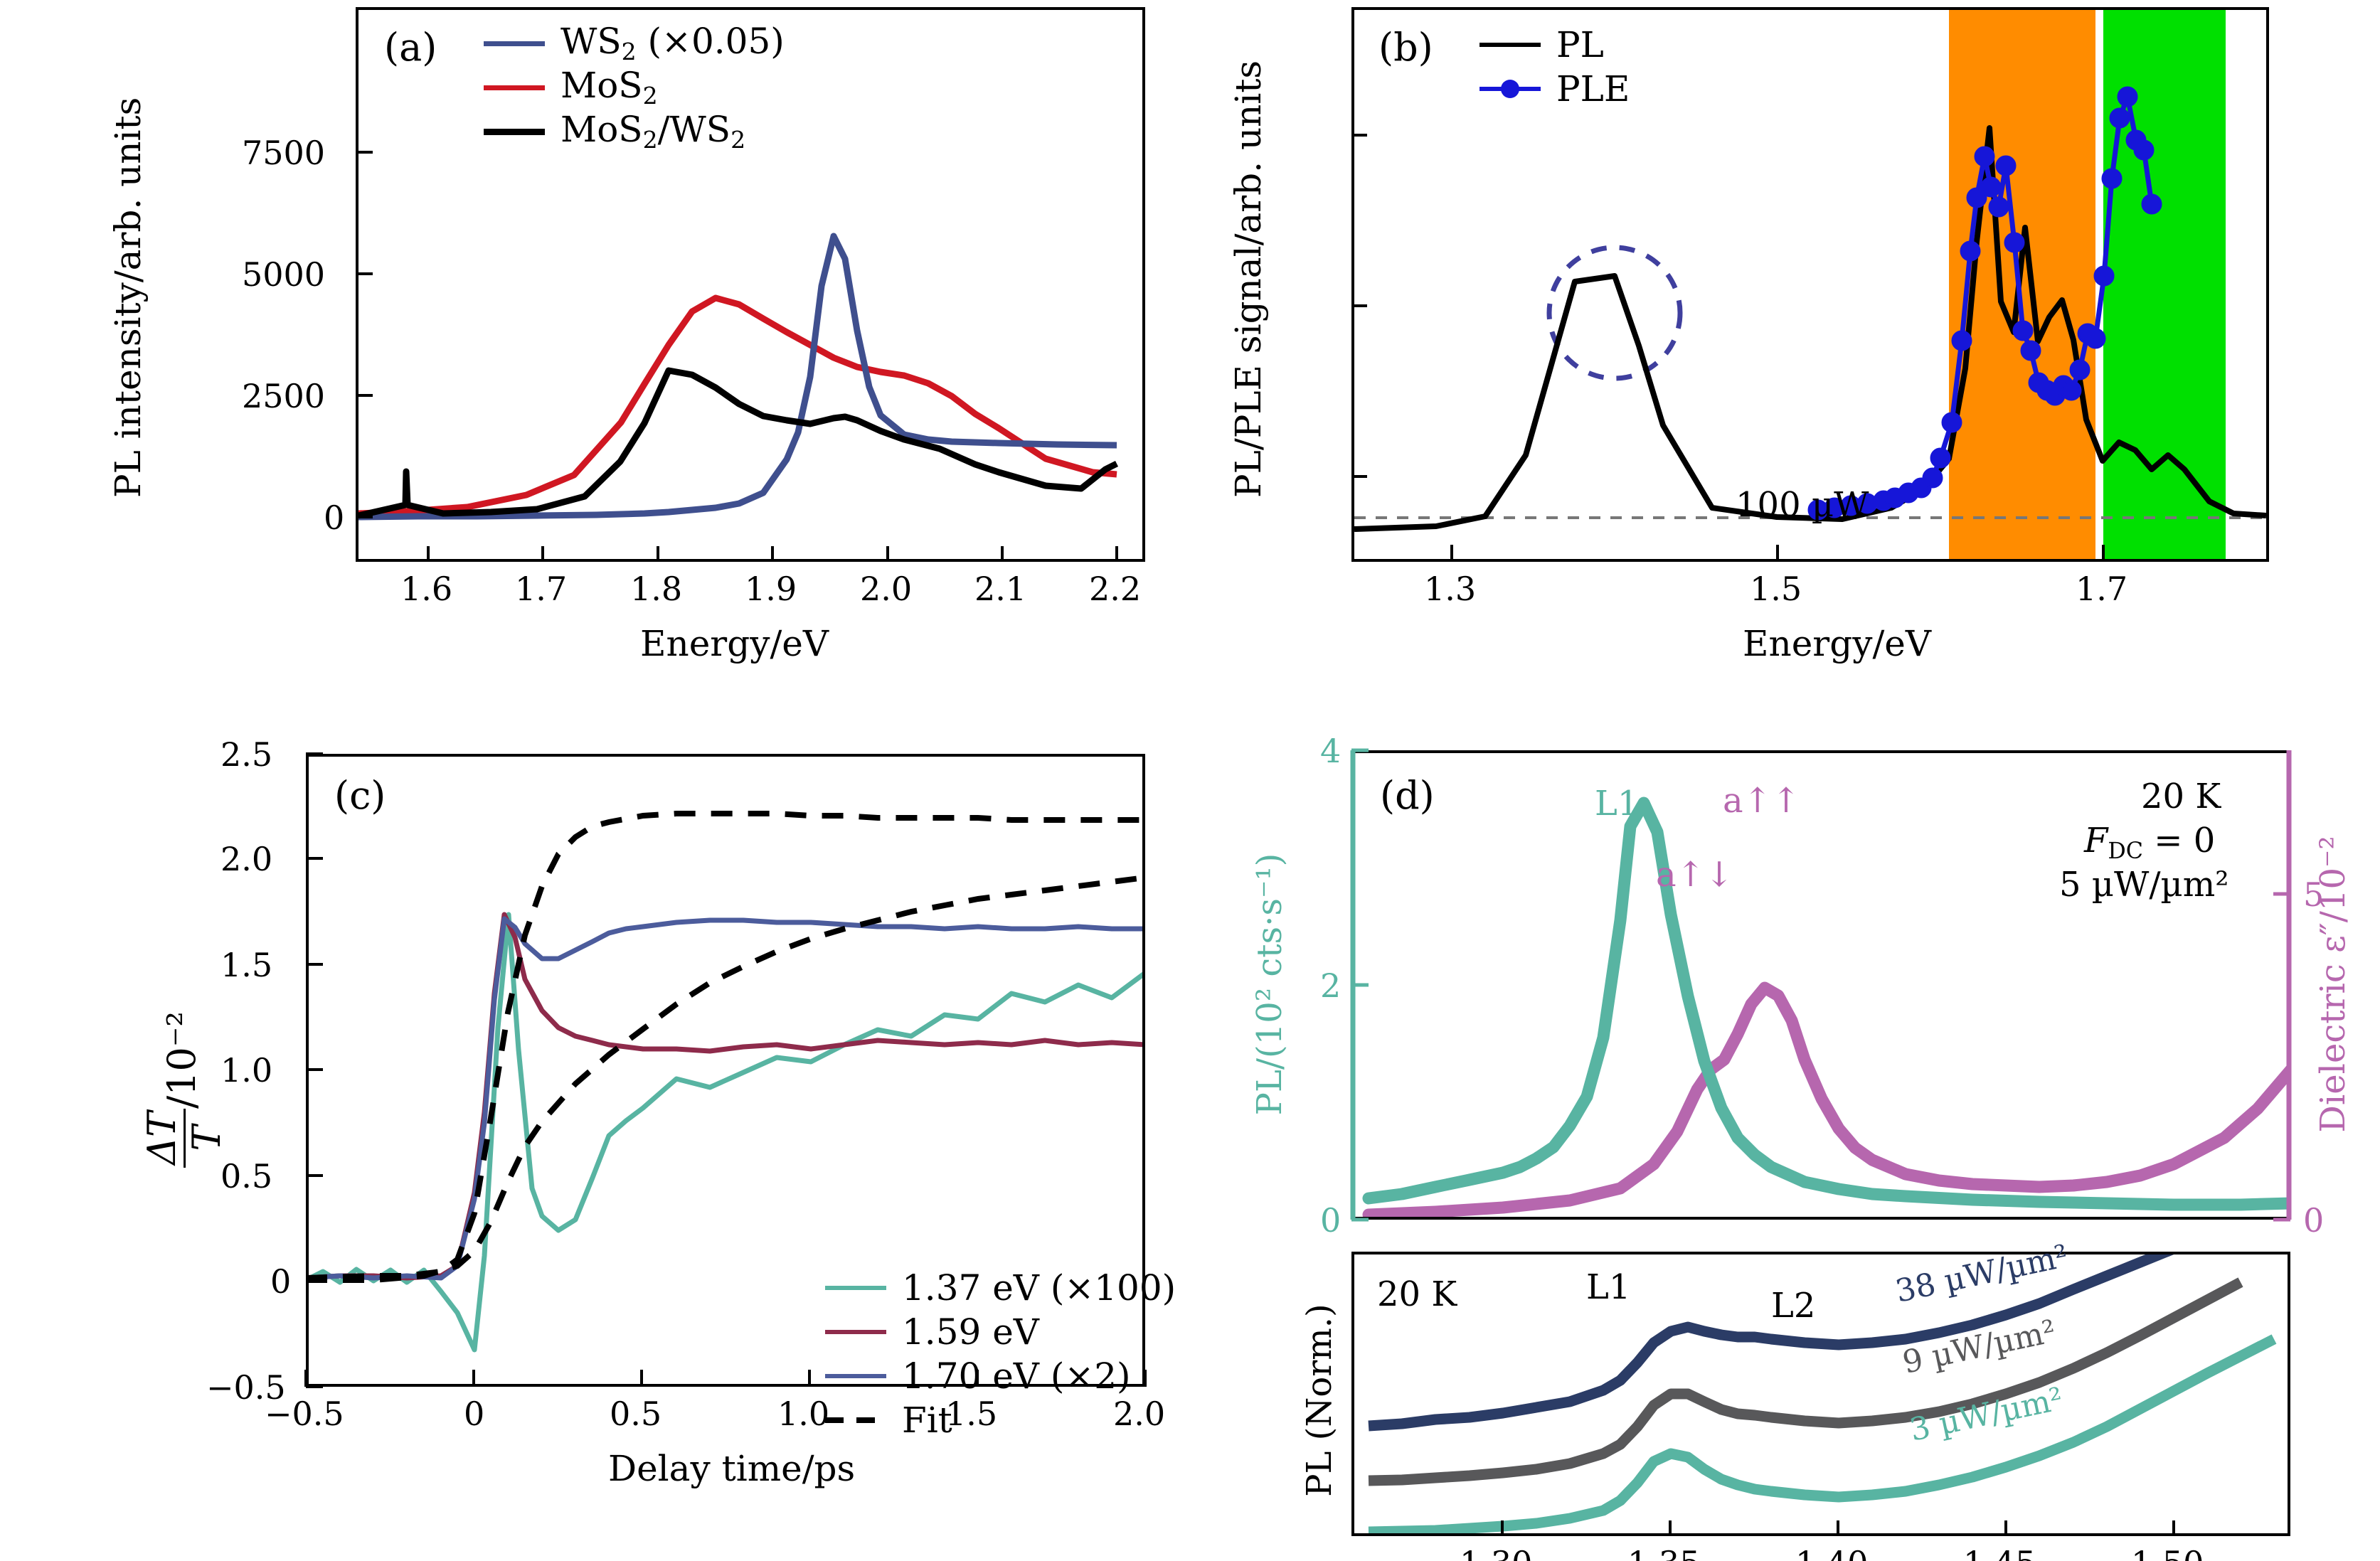 The width and height of the screenshot is (2380, 1561). I want to click on legend-swatch-ws2, so click(514, 43).